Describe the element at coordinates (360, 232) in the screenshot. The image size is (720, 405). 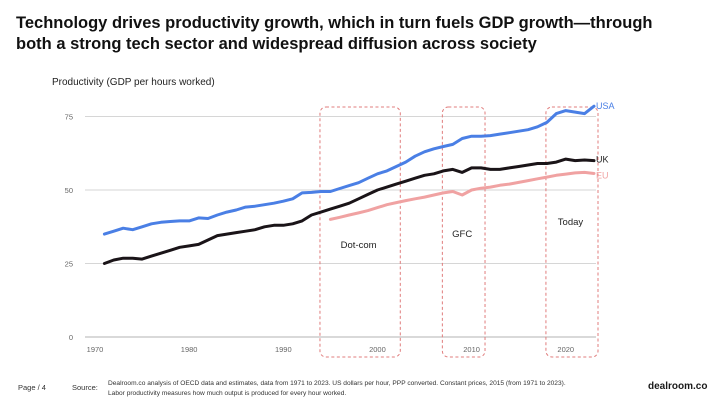
I see `annotation-box-dot-com` at that location.